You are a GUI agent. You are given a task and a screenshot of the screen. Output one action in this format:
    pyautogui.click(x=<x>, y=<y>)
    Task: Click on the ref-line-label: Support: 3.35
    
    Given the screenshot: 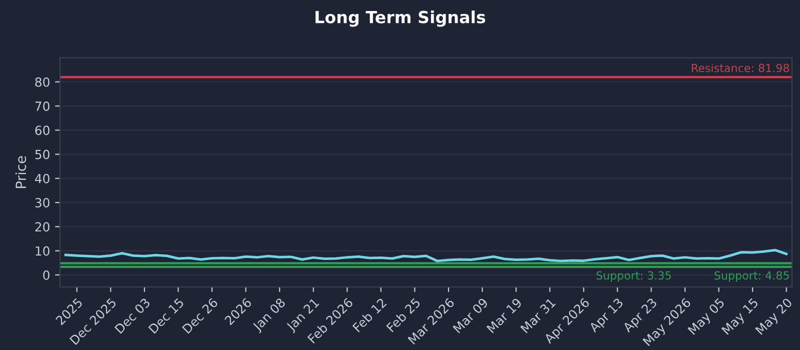 What is the action you would take?
    pyautogui.click(x=633, y=276)
    